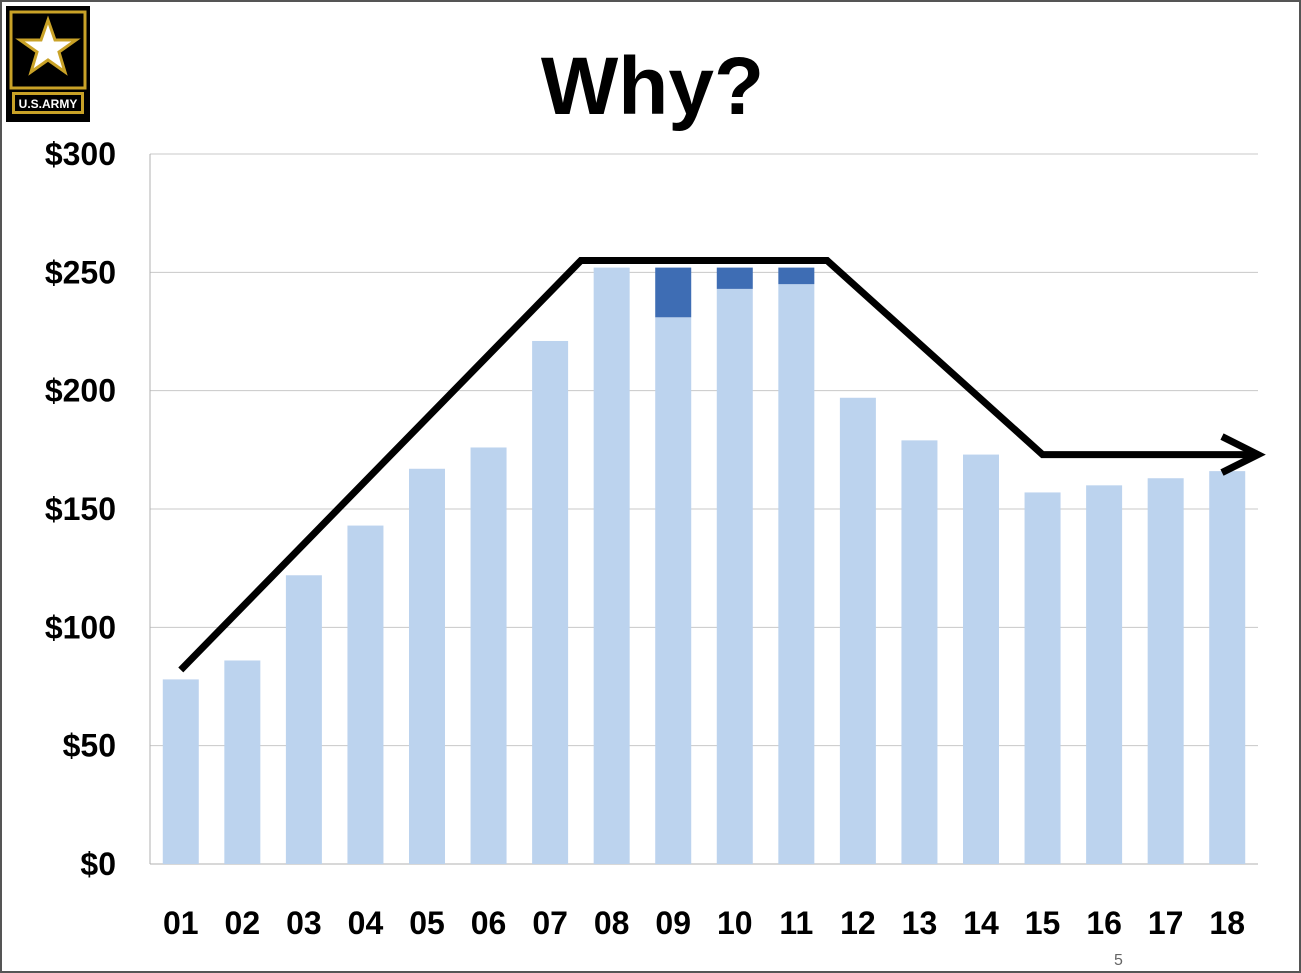  Describe the element at coordinates (796, 923) in the screenshot. I see `x-tick-label: 11` at that location.